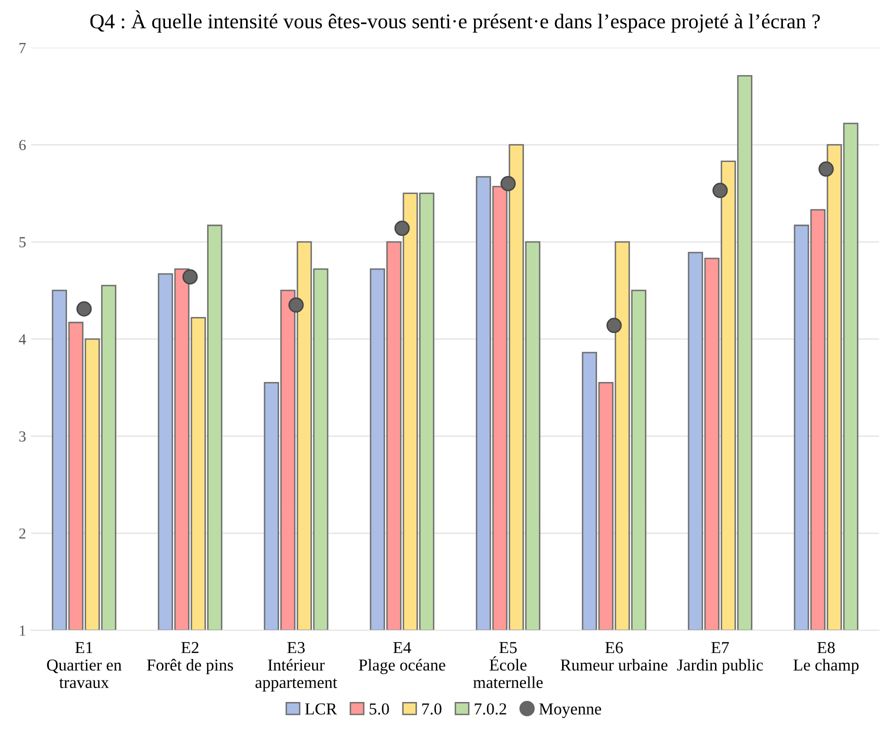 This screenshot has height=733, width=888. I want to click on x-tick-label: E2 Forêt de pins, so click(190, 658).